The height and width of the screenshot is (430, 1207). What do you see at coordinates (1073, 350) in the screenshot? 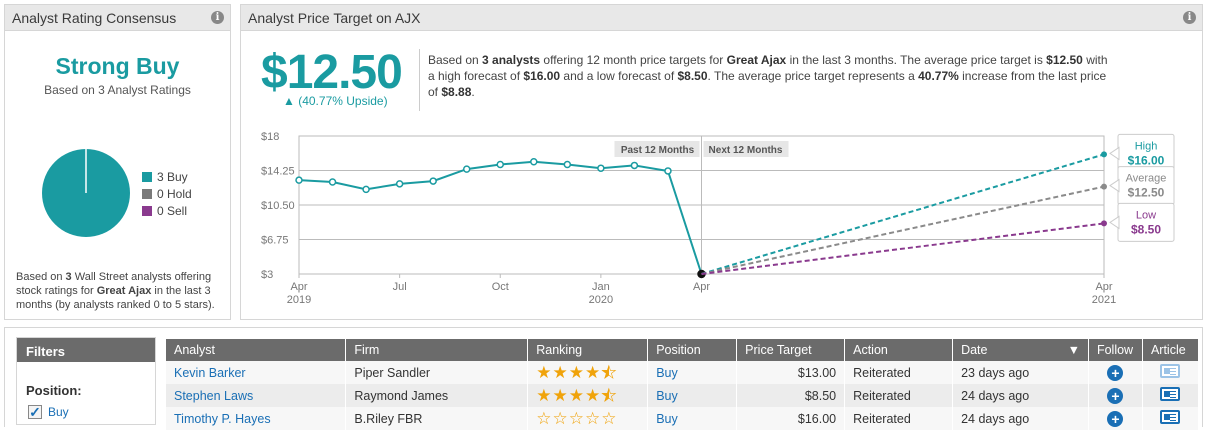
I see `sort-desc-icon: ▼` at bounding box center [1073, 350].